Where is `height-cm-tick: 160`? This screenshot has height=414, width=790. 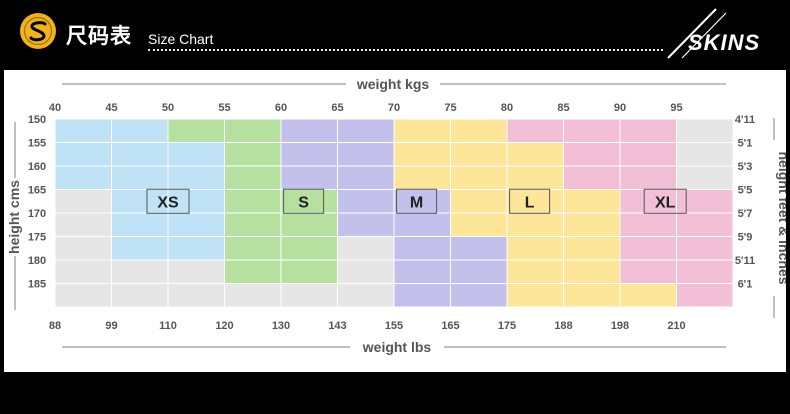
height-cm-tick: 160 is located at coordinates (37, 167).